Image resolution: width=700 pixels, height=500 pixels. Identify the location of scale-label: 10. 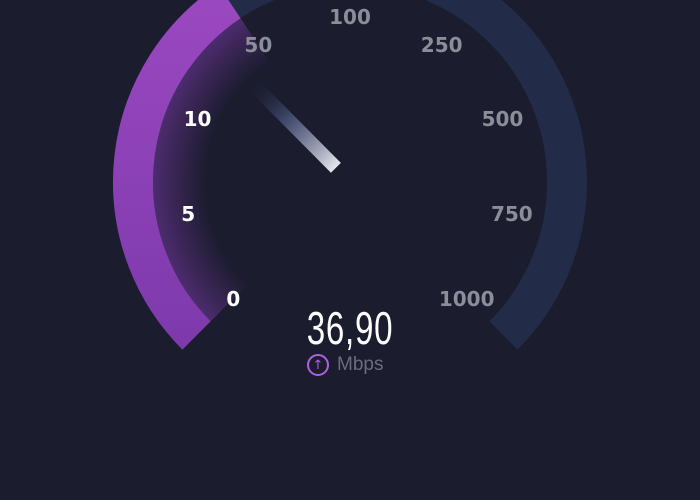
(197, 118).